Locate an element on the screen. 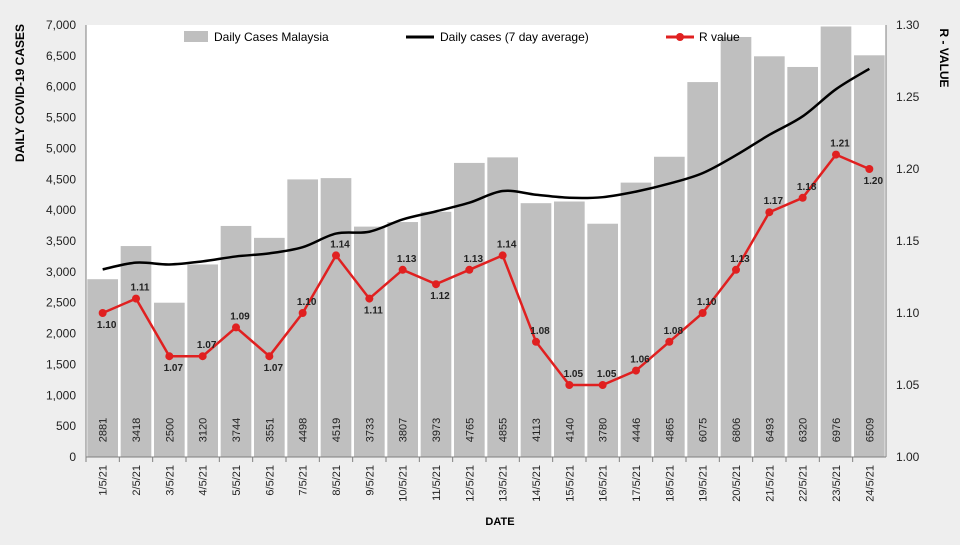 The width and height of the screenshot is (960, 545). bar-value-label: 3733 is located at coordinates (370, 430).